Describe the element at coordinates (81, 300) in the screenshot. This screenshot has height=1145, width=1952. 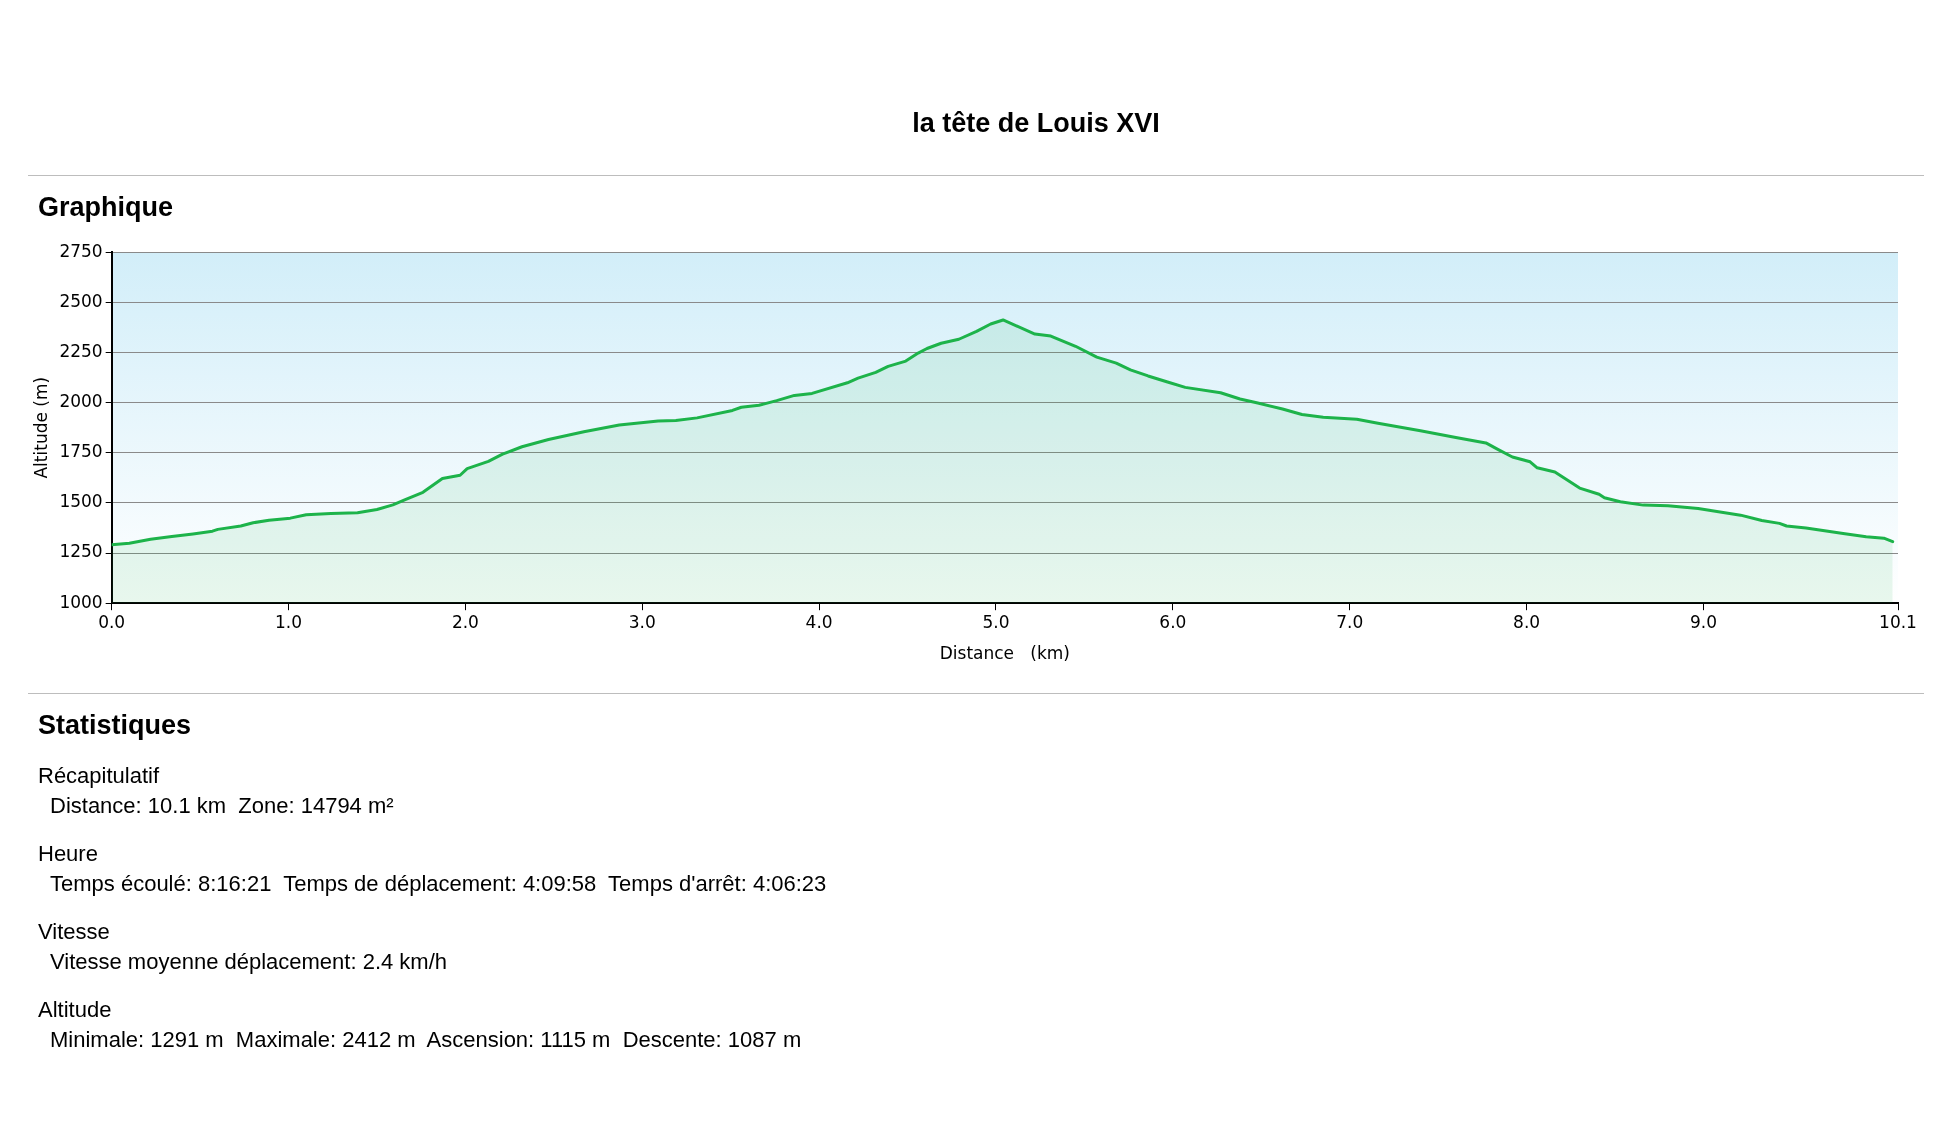
I see `y-tick-label: 2500` at that location.